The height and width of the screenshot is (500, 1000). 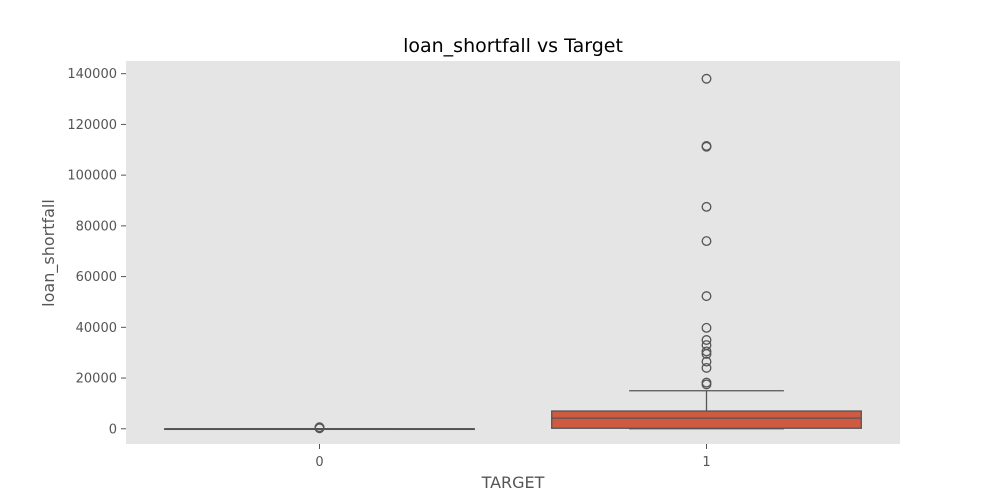 What do you see at coordinates (96, 379) in the screenshot?
I see `y-tick-label: 20000` at bounding box center [96, 379].